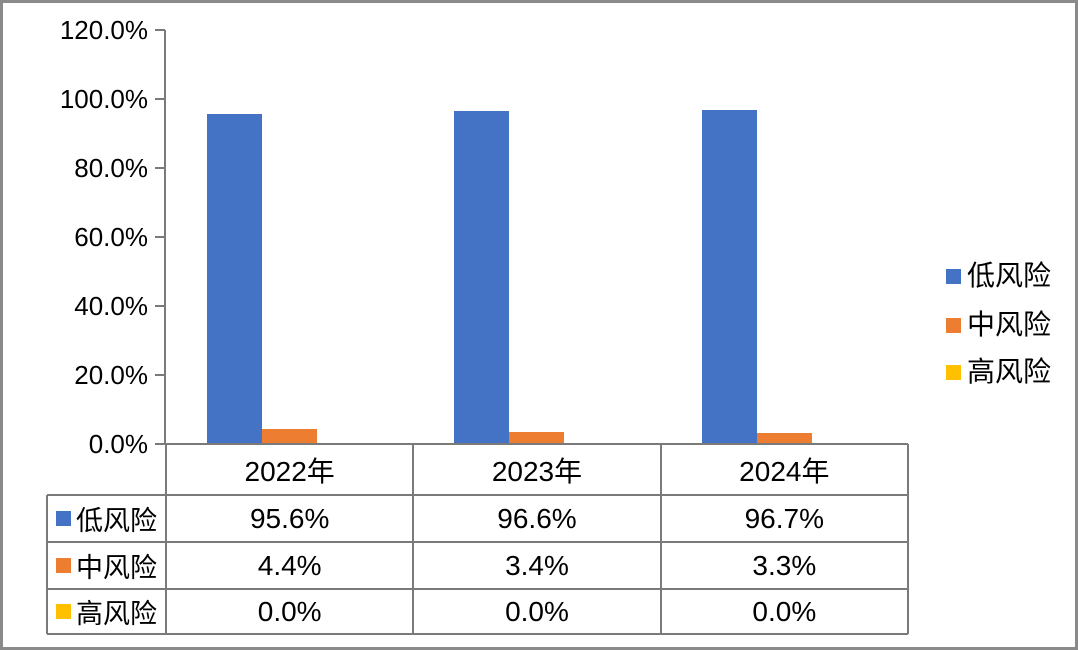  I want to click on table-value-cell: 3.4%, so click(537, 565).